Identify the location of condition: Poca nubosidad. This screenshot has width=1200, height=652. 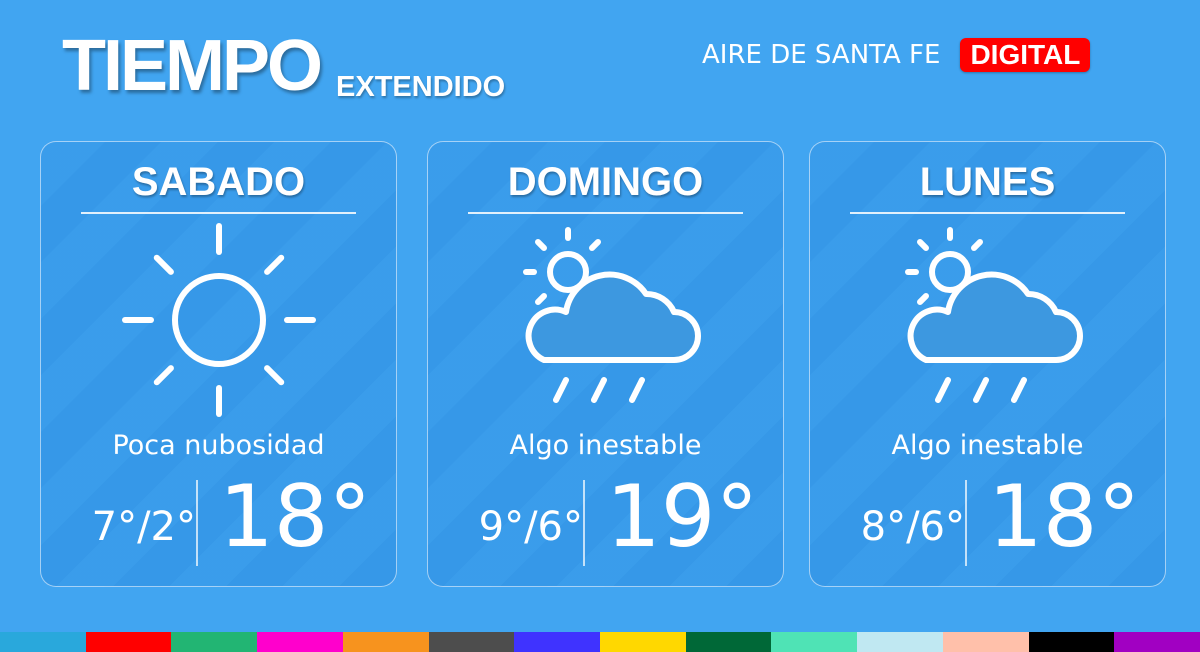
(218, 445).